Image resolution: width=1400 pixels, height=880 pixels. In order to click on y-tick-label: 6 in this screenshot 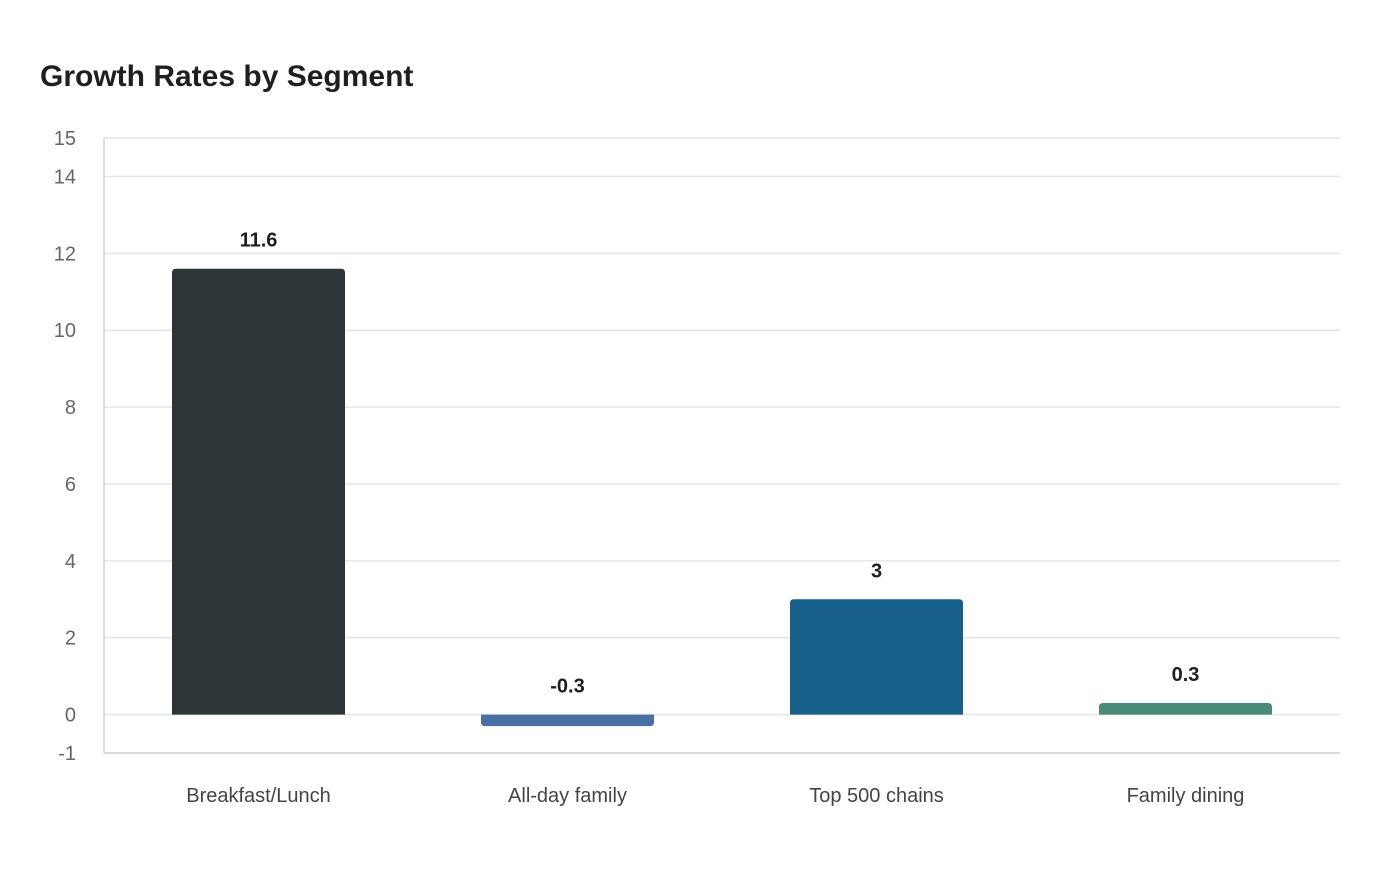, I will do `click(70, 485)`.